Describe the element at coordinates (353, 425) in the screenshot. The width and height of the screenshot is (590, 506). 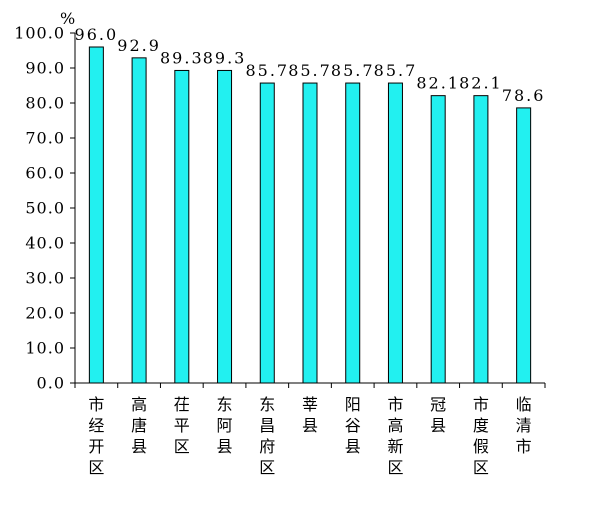
I see `category-label: 阳谷县` at that location.